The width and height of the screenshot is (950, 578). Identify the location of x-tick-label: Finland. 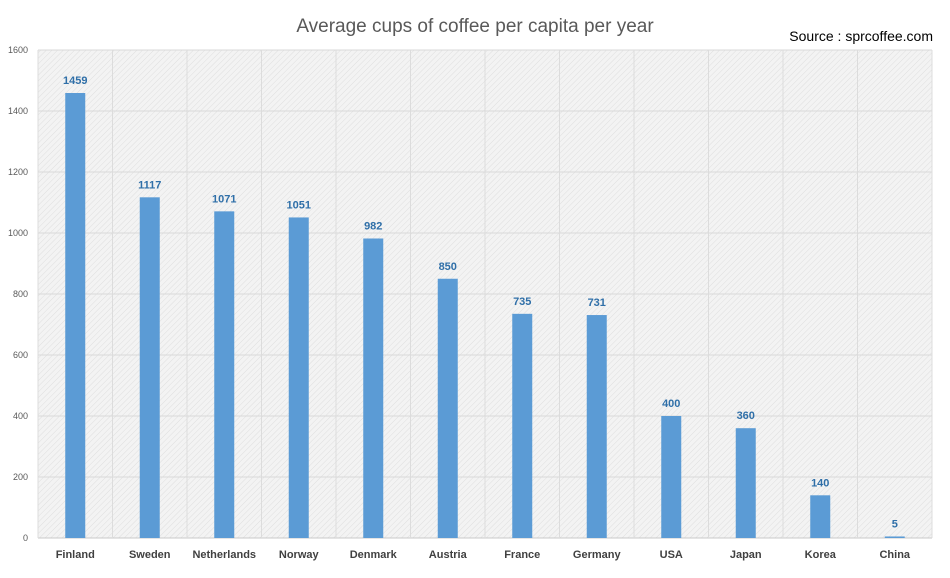
(75, 555).